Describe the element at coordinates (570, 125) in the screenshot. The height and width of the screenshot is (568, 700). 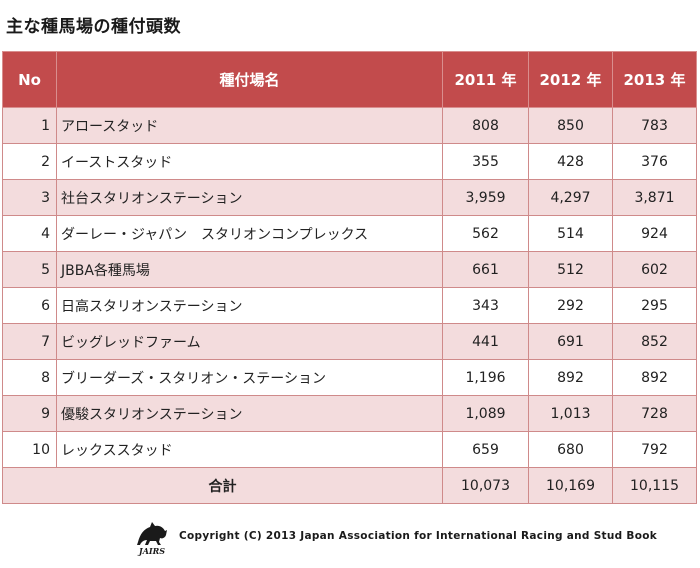
I see `value-2012: 850` at that location.